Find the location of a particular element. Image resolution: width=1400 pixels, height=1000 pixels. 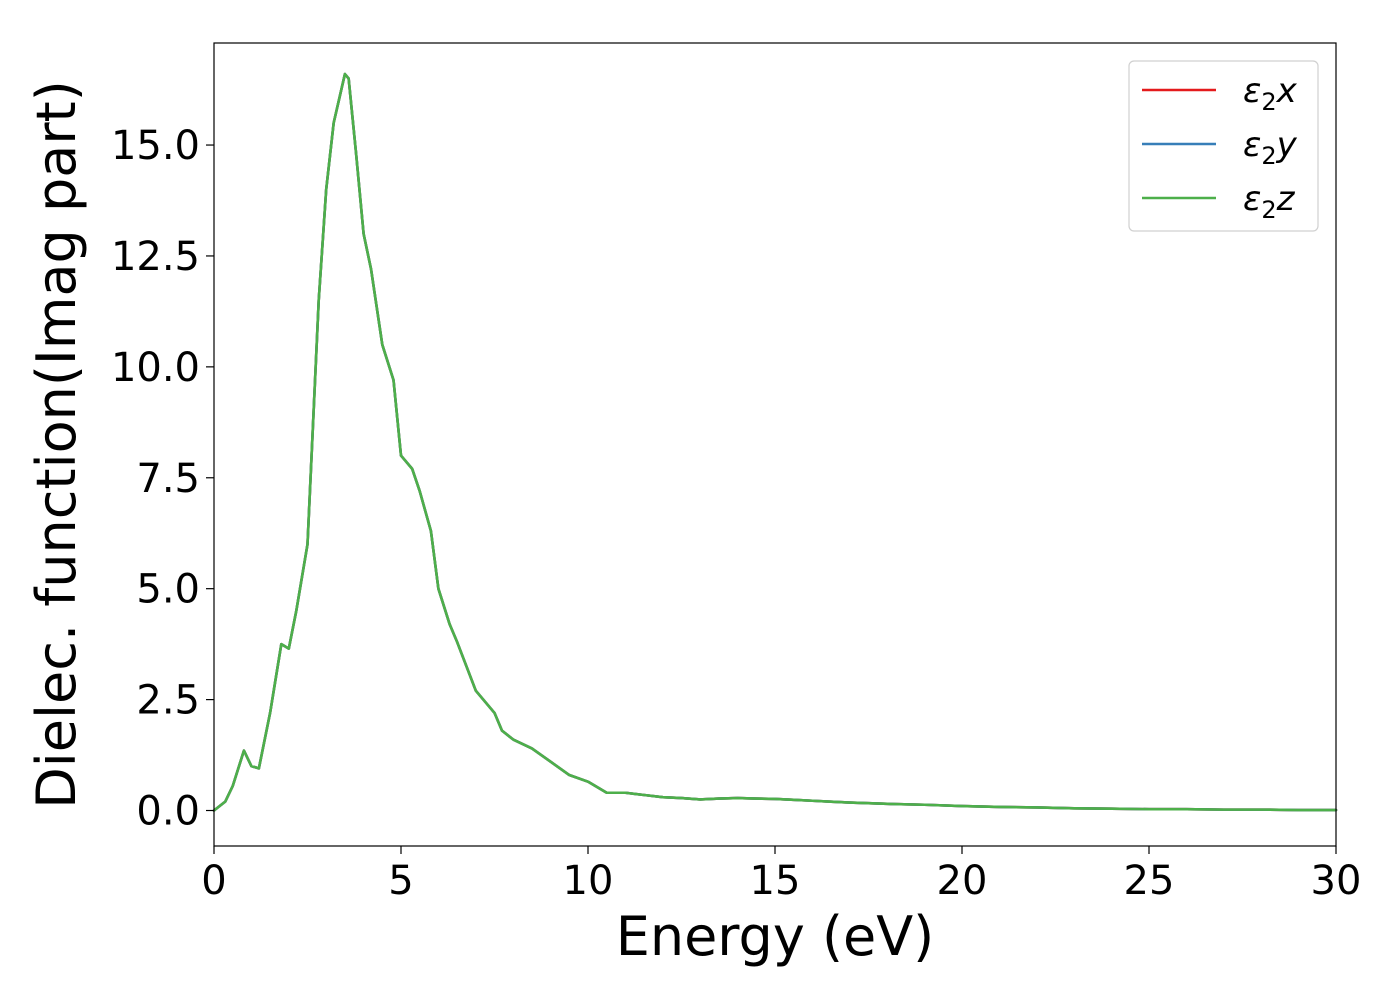

y-axis: 0.0 2.5 5.0 7.5 10.0 12.5 15.0 is located at coordinates (162, 479).